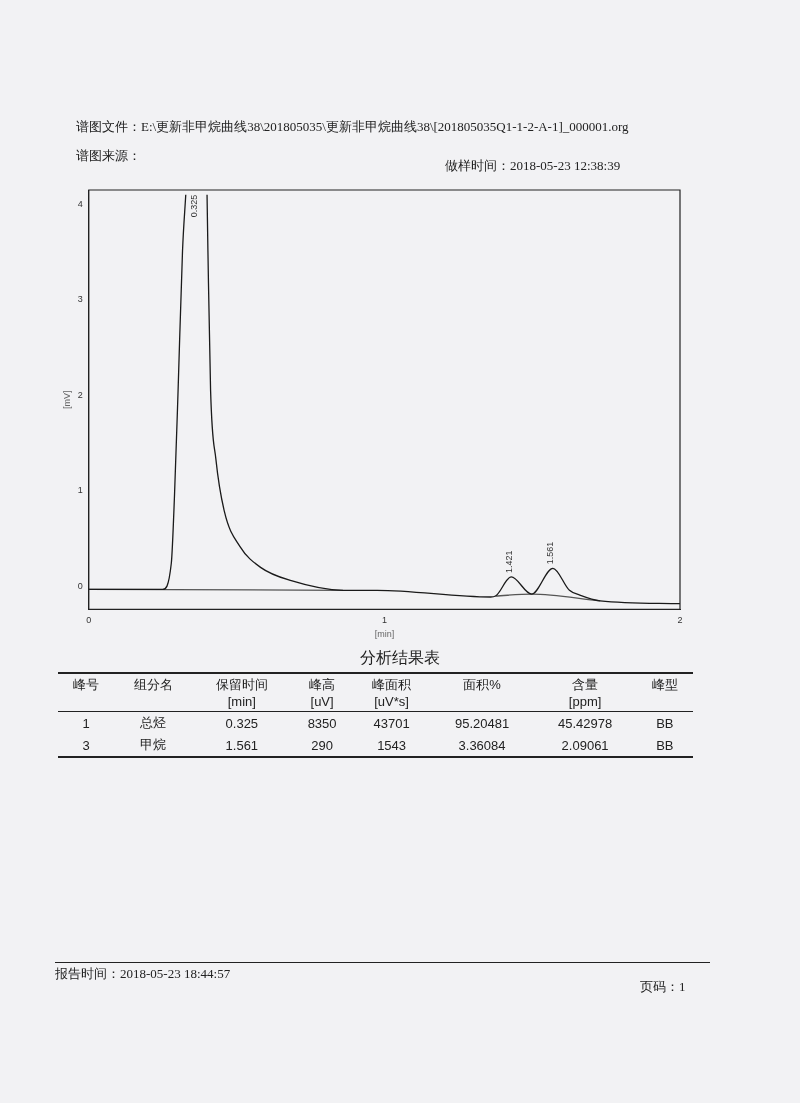 Image resolution: width=800 pixels, height=1103 pixels. I want to click on x-tick-label: 1, so click(384, 620).